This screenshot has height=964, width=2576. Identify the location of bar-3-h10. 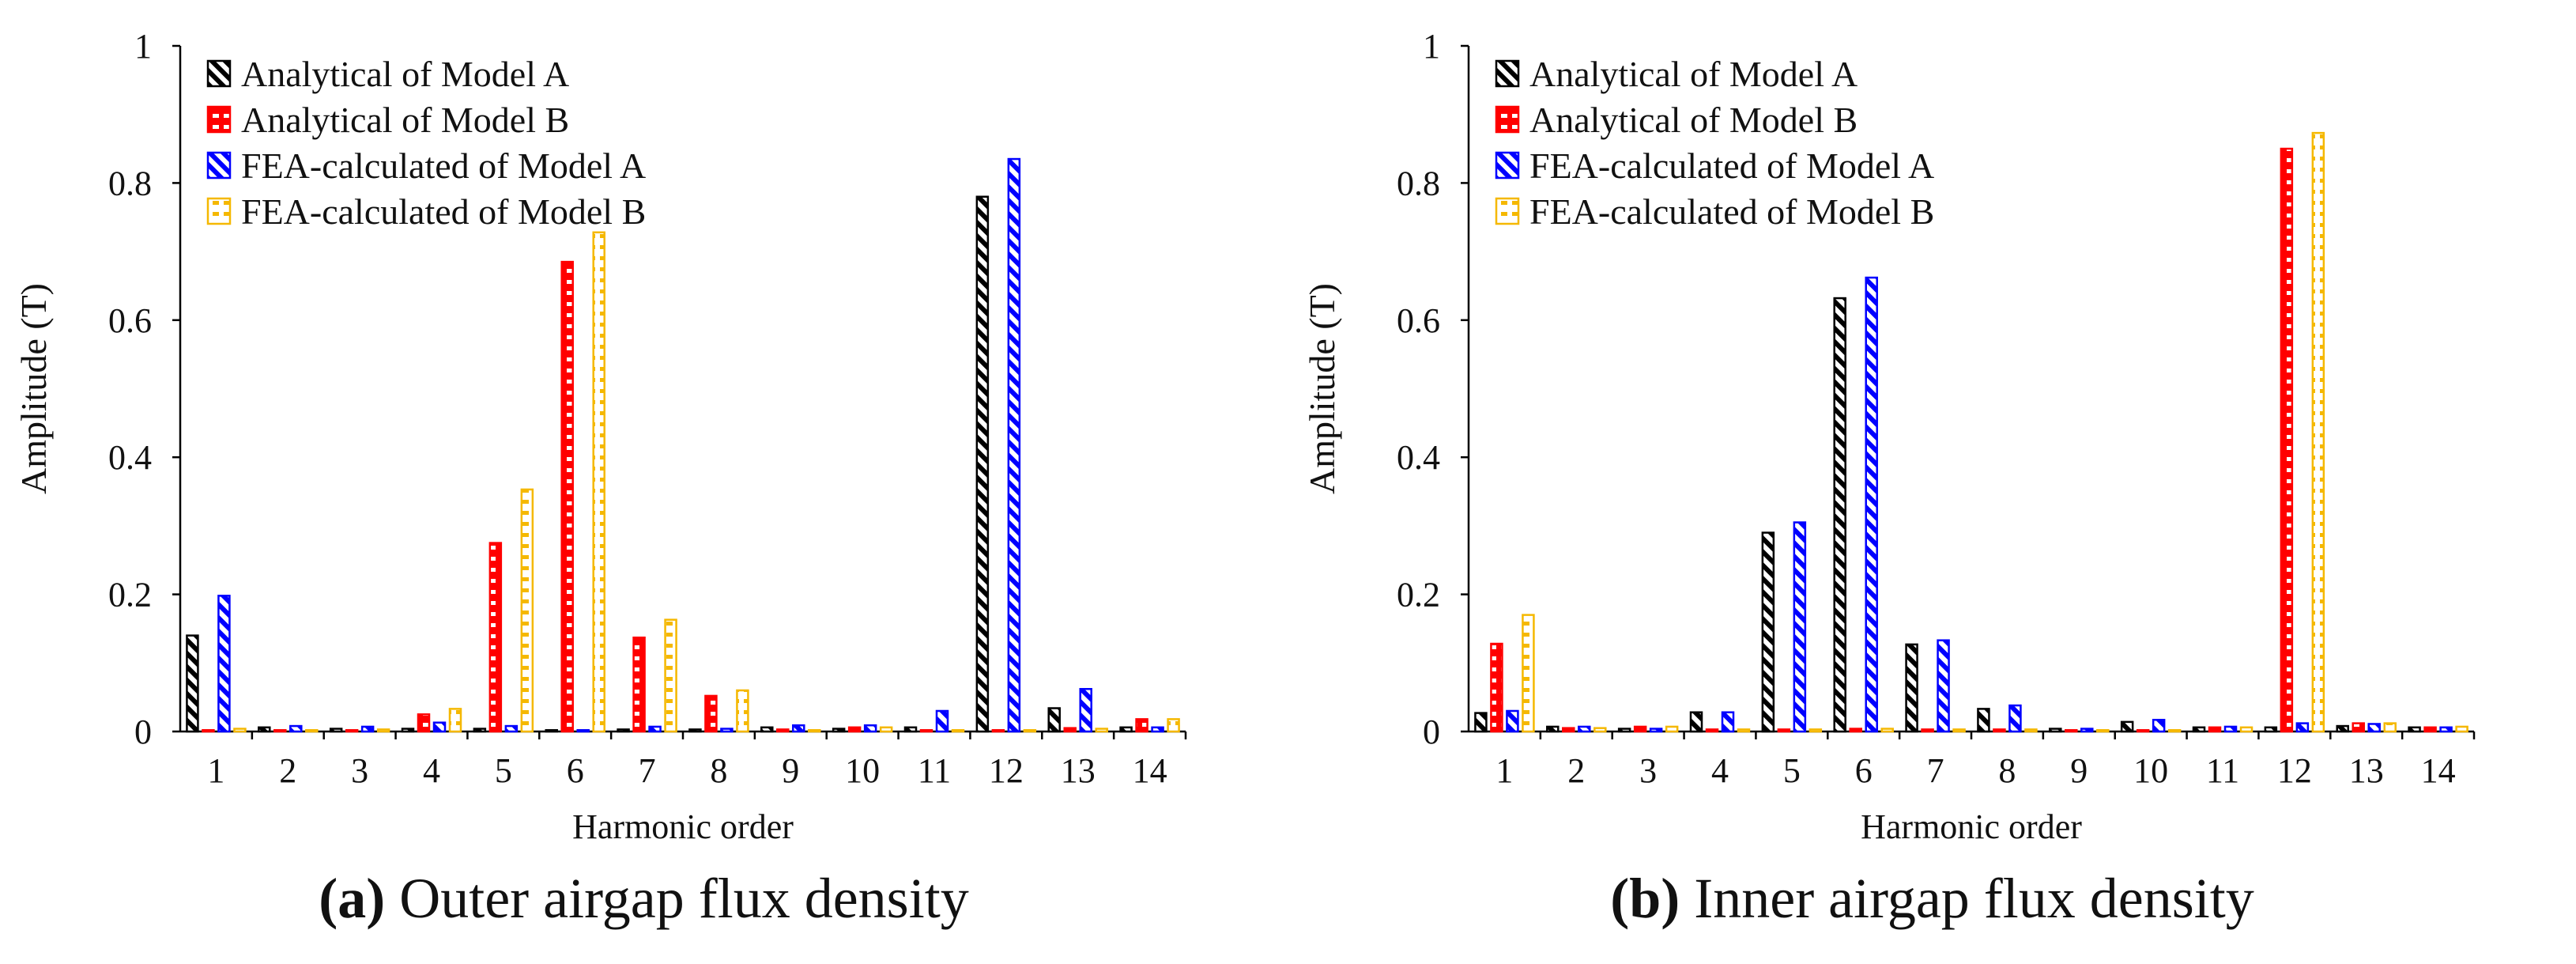
(870, 728).